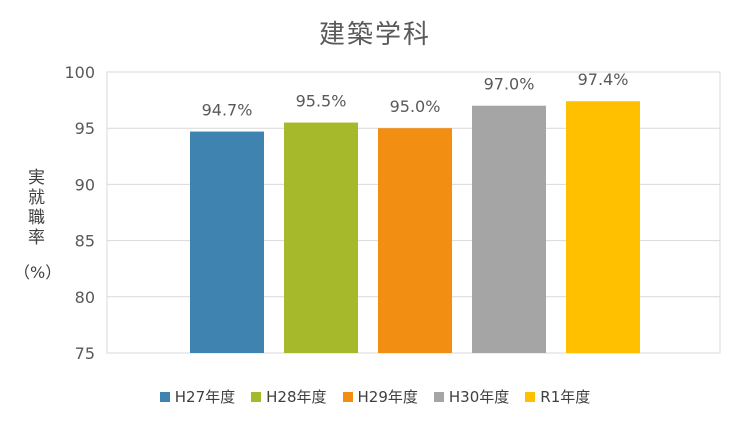 Image resolution: width=750 pixels, height=426 pixels. Describe the element at coordinates (565, 397) in the screenshot. I see `legend-label: R1年度` at that location.